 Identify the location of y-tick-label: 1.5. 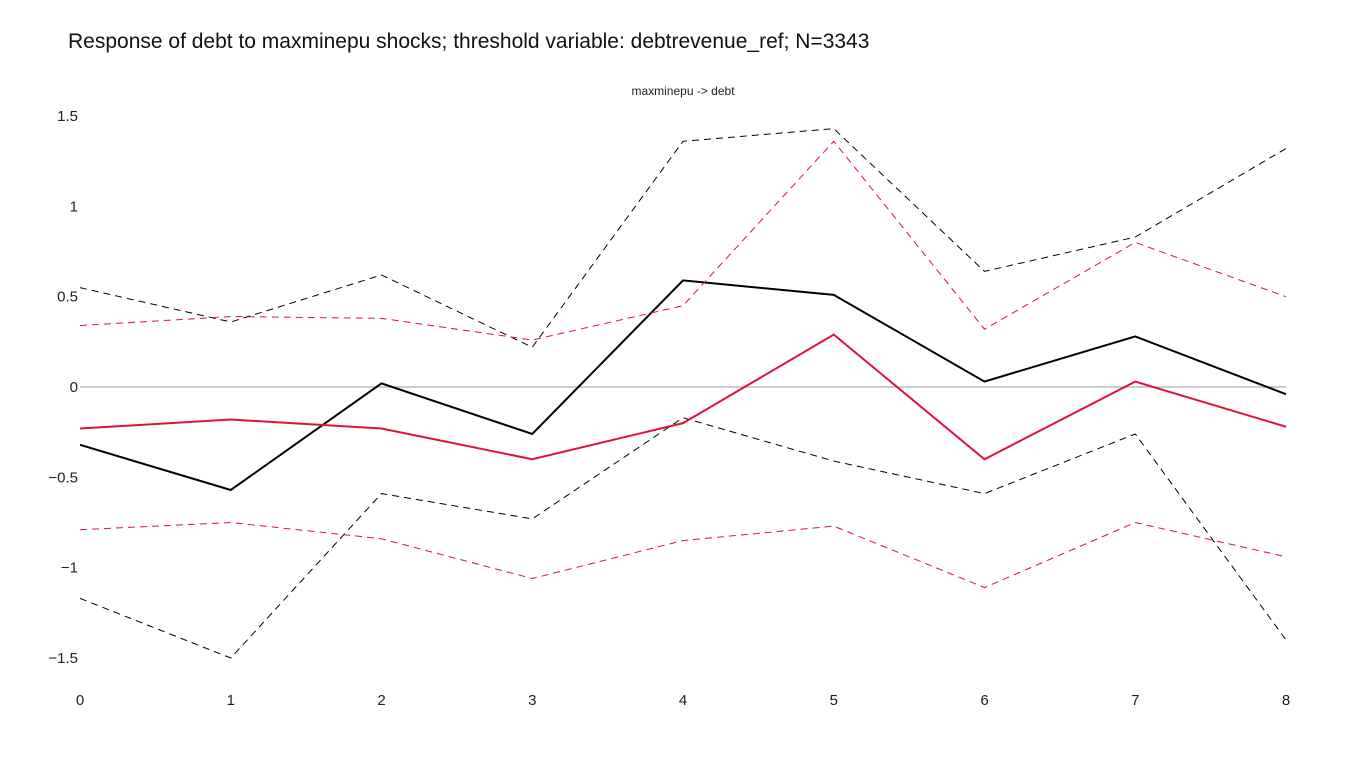
(67, 116).